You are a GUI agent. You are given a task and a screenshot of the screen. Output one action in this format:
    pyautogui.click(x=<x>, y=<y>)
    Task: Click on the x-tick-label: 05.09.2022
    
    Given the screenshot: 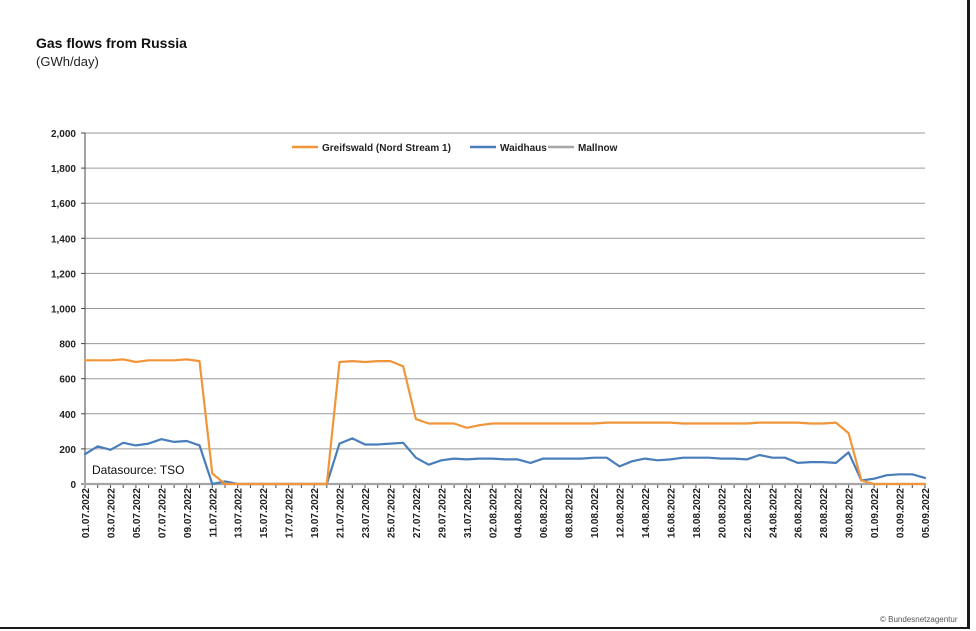 What is the action you would take?
    pyautogui.click(x=926, y=513)
    